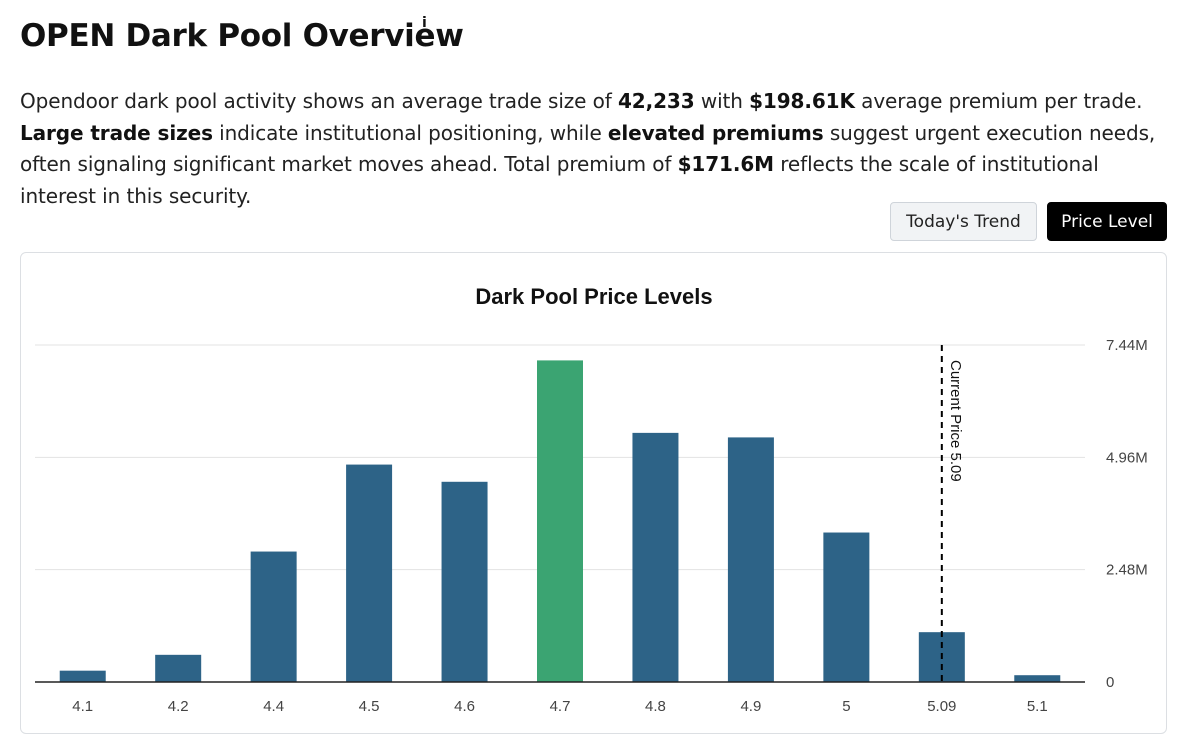 Image resolution: width=1200 pixels, height=756 pixels. What do you see at coordinates (116, 132) in the screenshot?
I see `large-trade-sizes-emphasis: Large trade sizes` at bounding box center [116, 132].